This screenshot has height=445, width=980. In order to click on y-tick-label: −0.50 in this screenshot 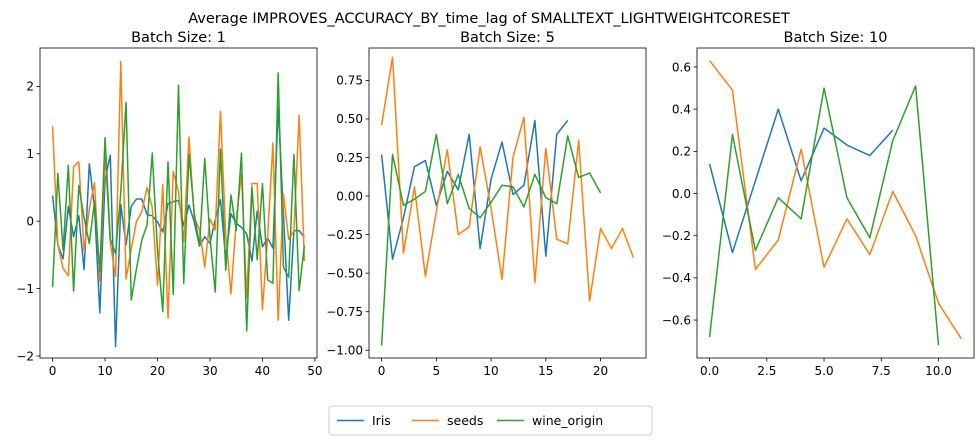, I will do `click(344, 273)`.